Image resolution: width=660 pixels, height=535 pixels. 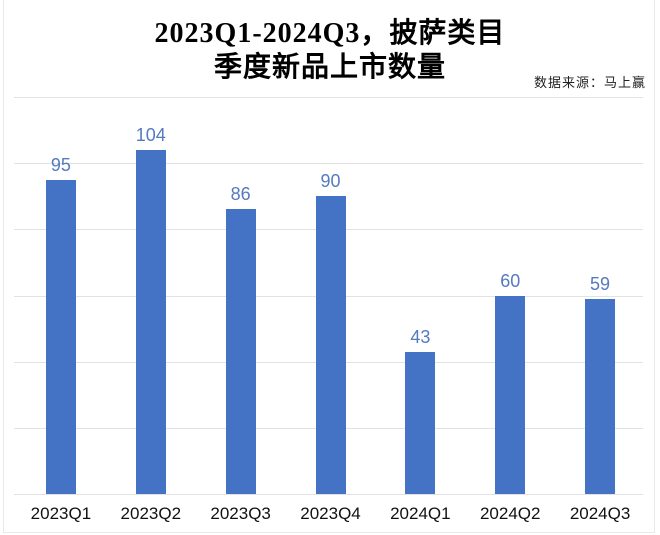 I want to click on chart-title-line-2: 季度新品上市数量, so click(x=329, y=67).